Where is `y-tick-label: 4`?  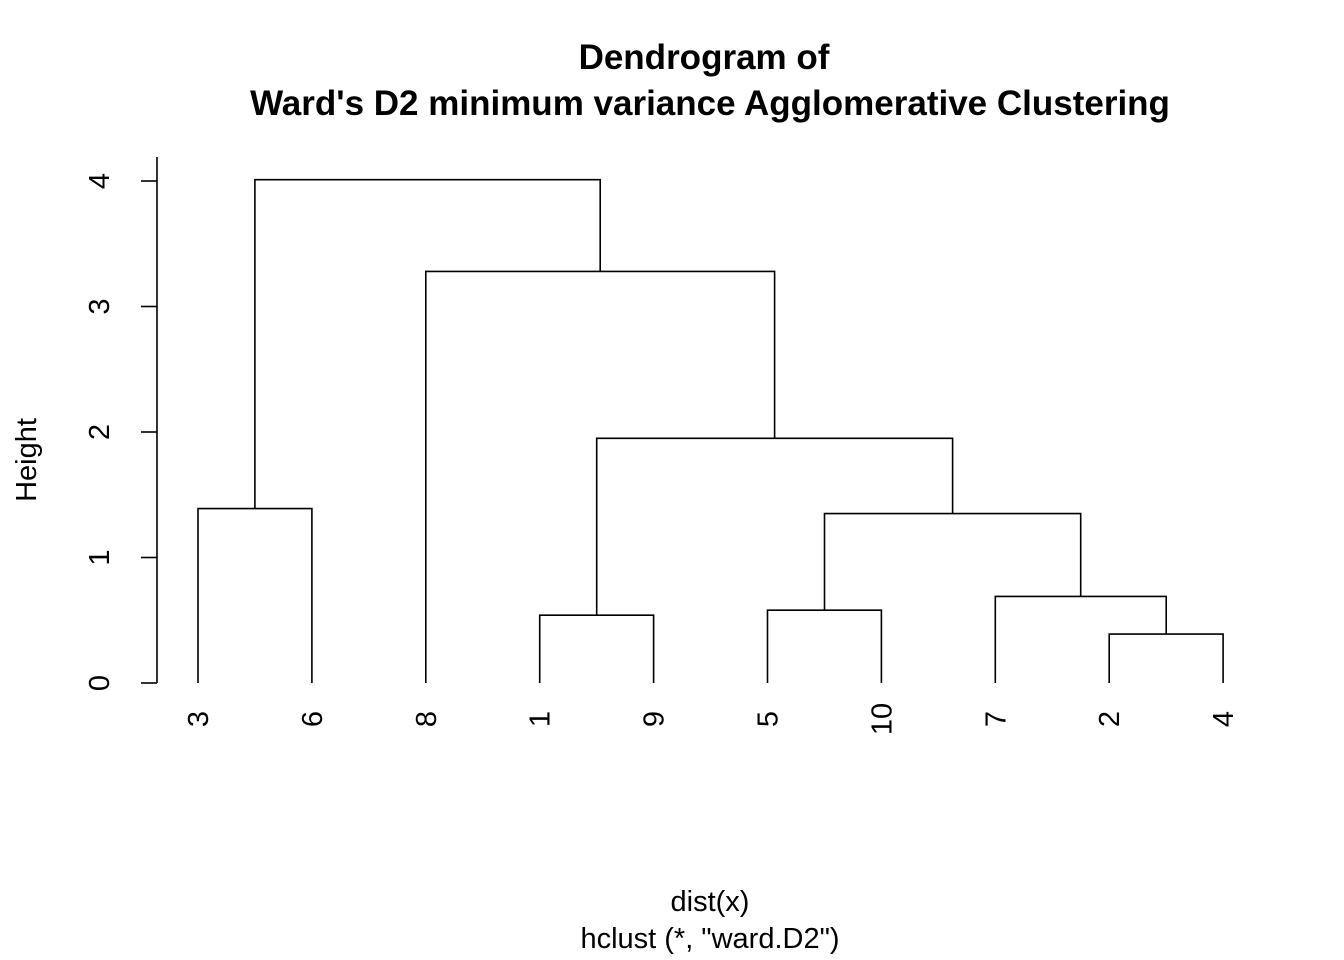
y-tick-label: 4 is located at coordinates (100, 181).